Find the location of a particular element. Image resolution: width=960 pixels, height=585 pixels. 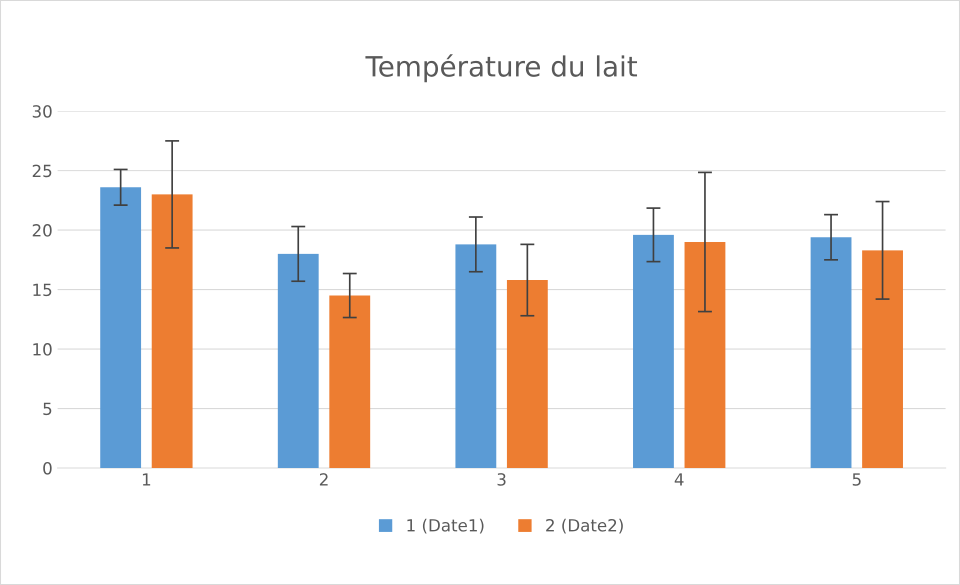

y-tick-label: 15 is located at coordinates (42, 290).